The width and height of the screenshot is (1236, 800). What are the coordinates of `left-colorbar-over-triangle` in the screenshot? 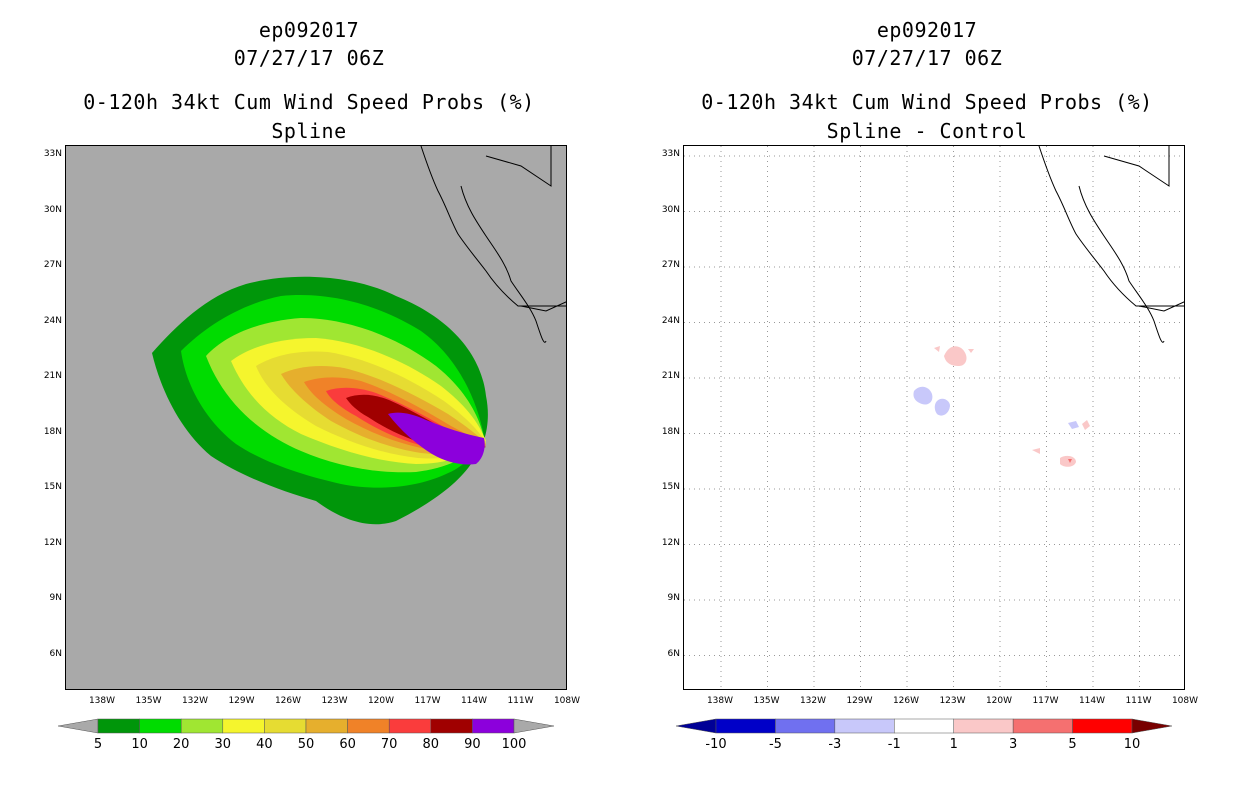 It's located at (533, 726).